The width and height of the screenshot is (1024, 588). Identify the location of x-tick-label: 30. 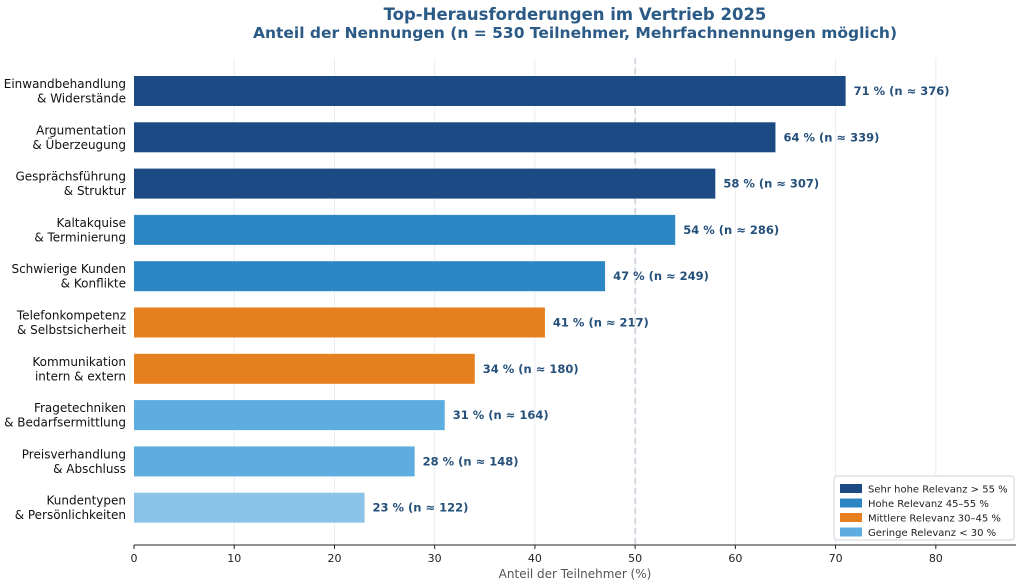
(435, 558).